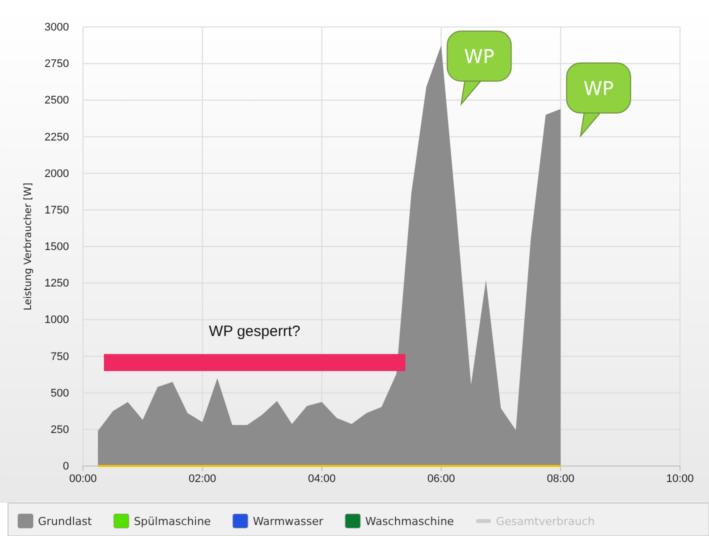 This screenshot has height=536, width=709. I want to click on x-tick-label: 10:00, so click(680, 478).